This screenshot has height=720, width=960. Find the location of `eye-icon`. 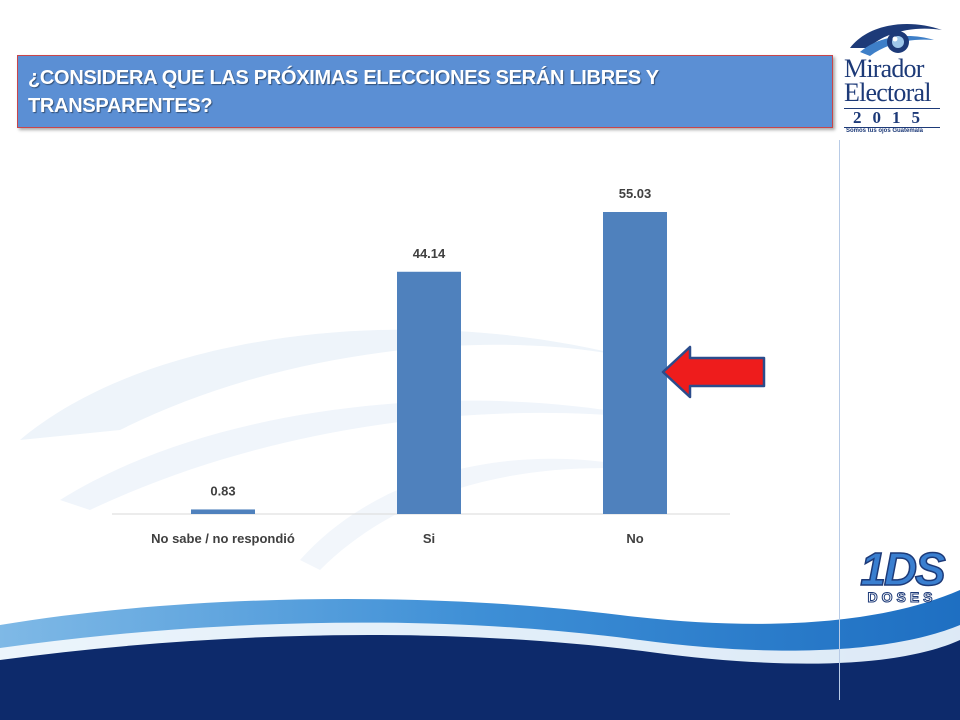

eye-icon is located at coordinates (896, 40).